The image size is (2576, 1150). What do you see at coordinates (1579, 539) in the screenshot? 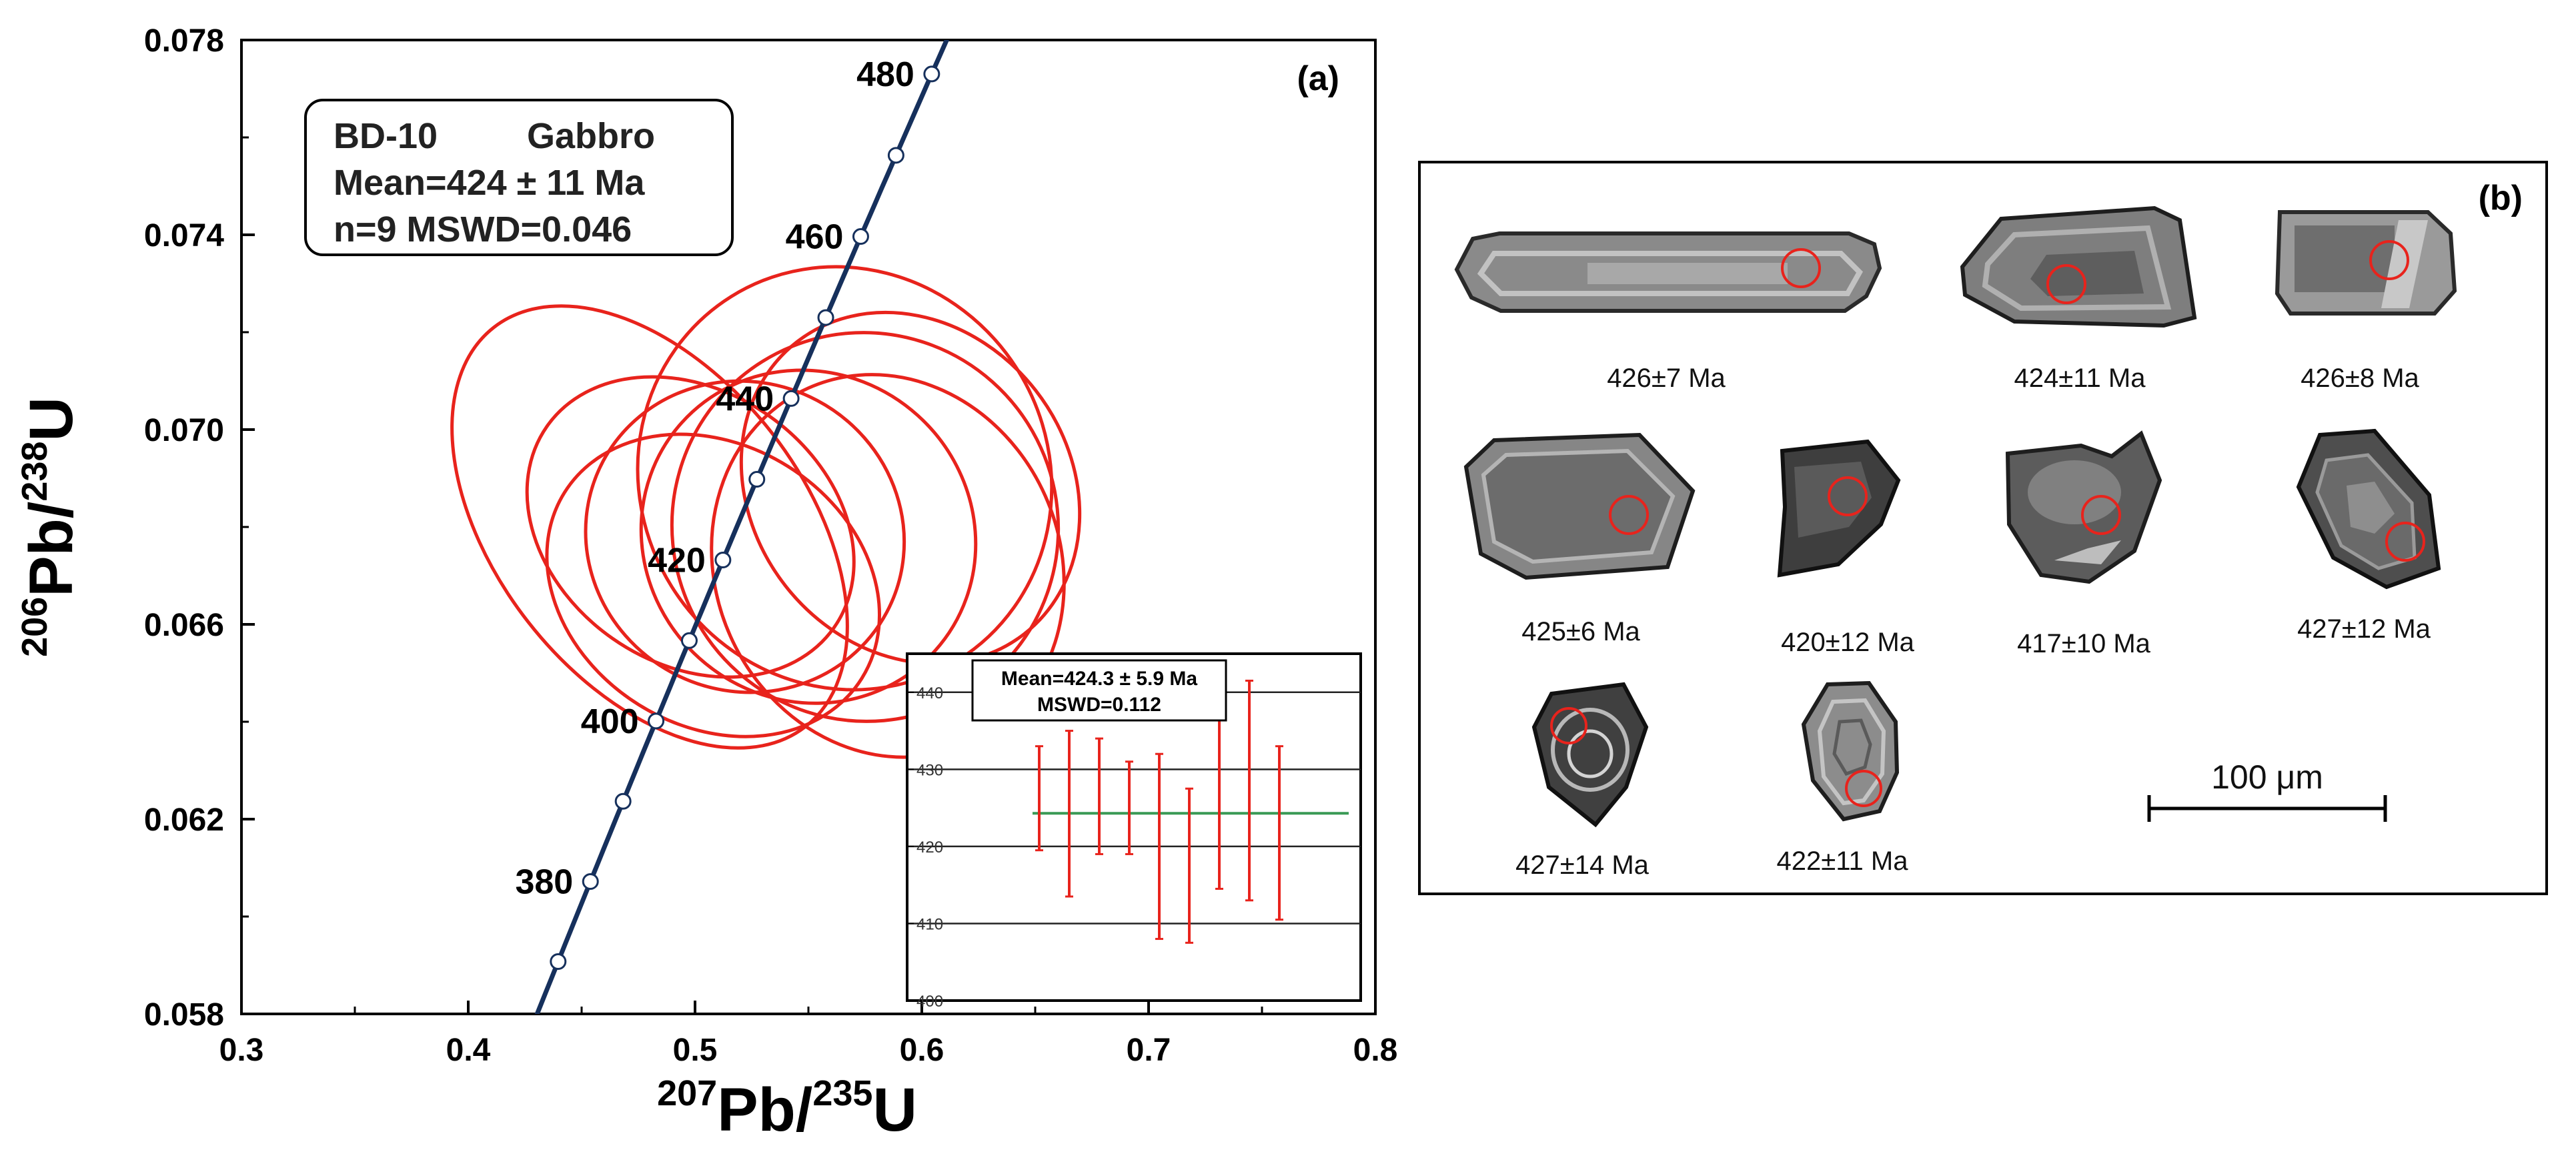
I see `zircon-grain-4: 425±6 Ma` at bounding box center [1579, 539].